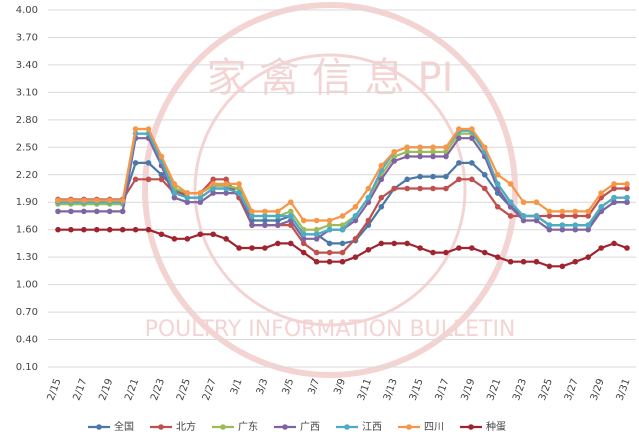  I want to click on x-tick-label: 3/17, so click(443, 389).